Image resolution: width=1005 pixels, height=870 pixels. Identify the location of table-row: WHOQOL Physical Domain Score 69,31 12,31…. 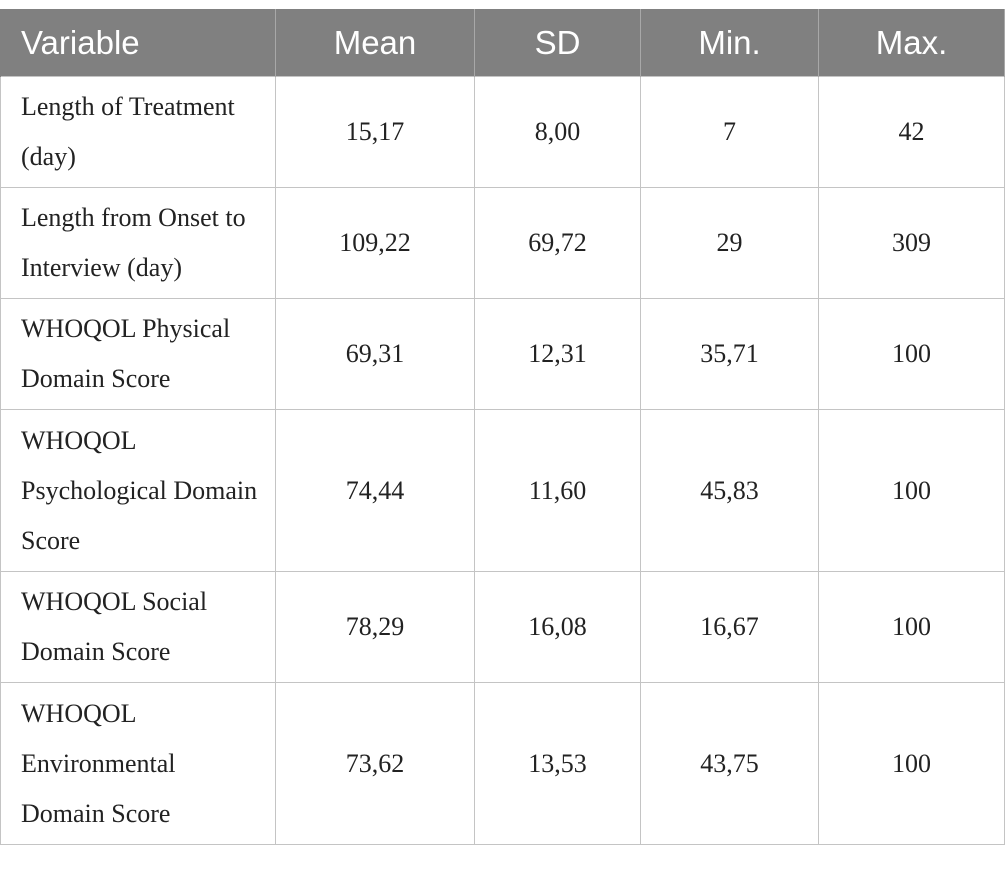
(502, 354).